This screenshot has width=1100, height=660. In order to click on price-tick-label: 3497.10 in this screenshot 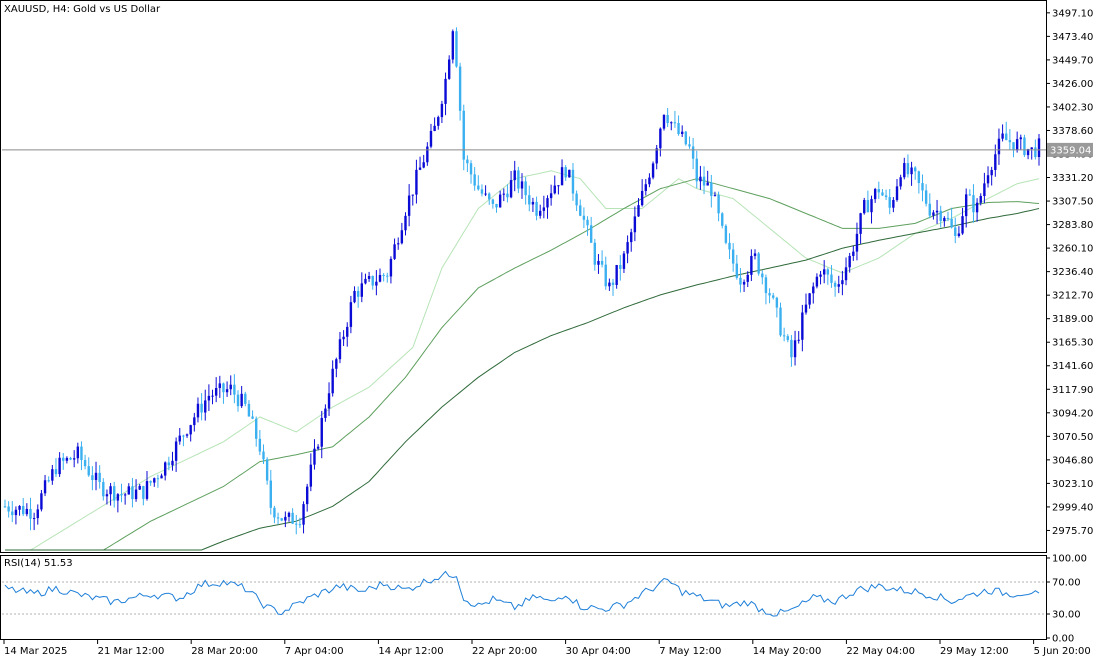, I will do `click(1072, 13)`.